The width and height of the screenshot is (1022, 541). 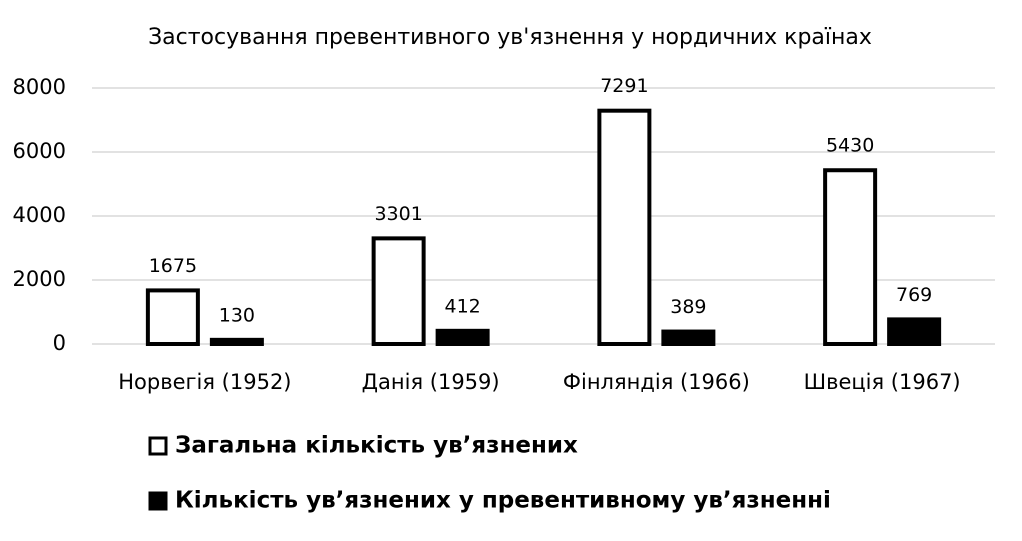 What do you see at coordinates (376, 446) in the screenshot?
I see `legend-label: Загальна кількість ув’язнених` at bounding box center [376, 446].